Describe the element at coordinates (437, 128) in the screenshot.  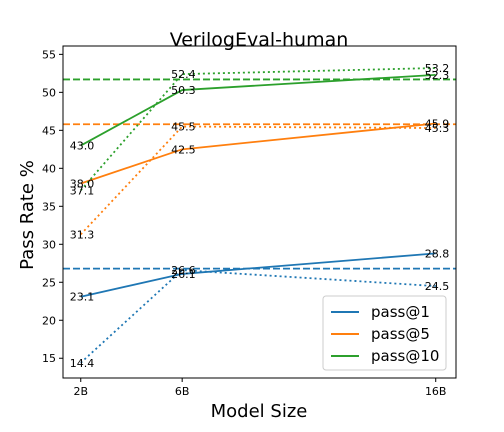
I see `data-label: 45.3` at that location.